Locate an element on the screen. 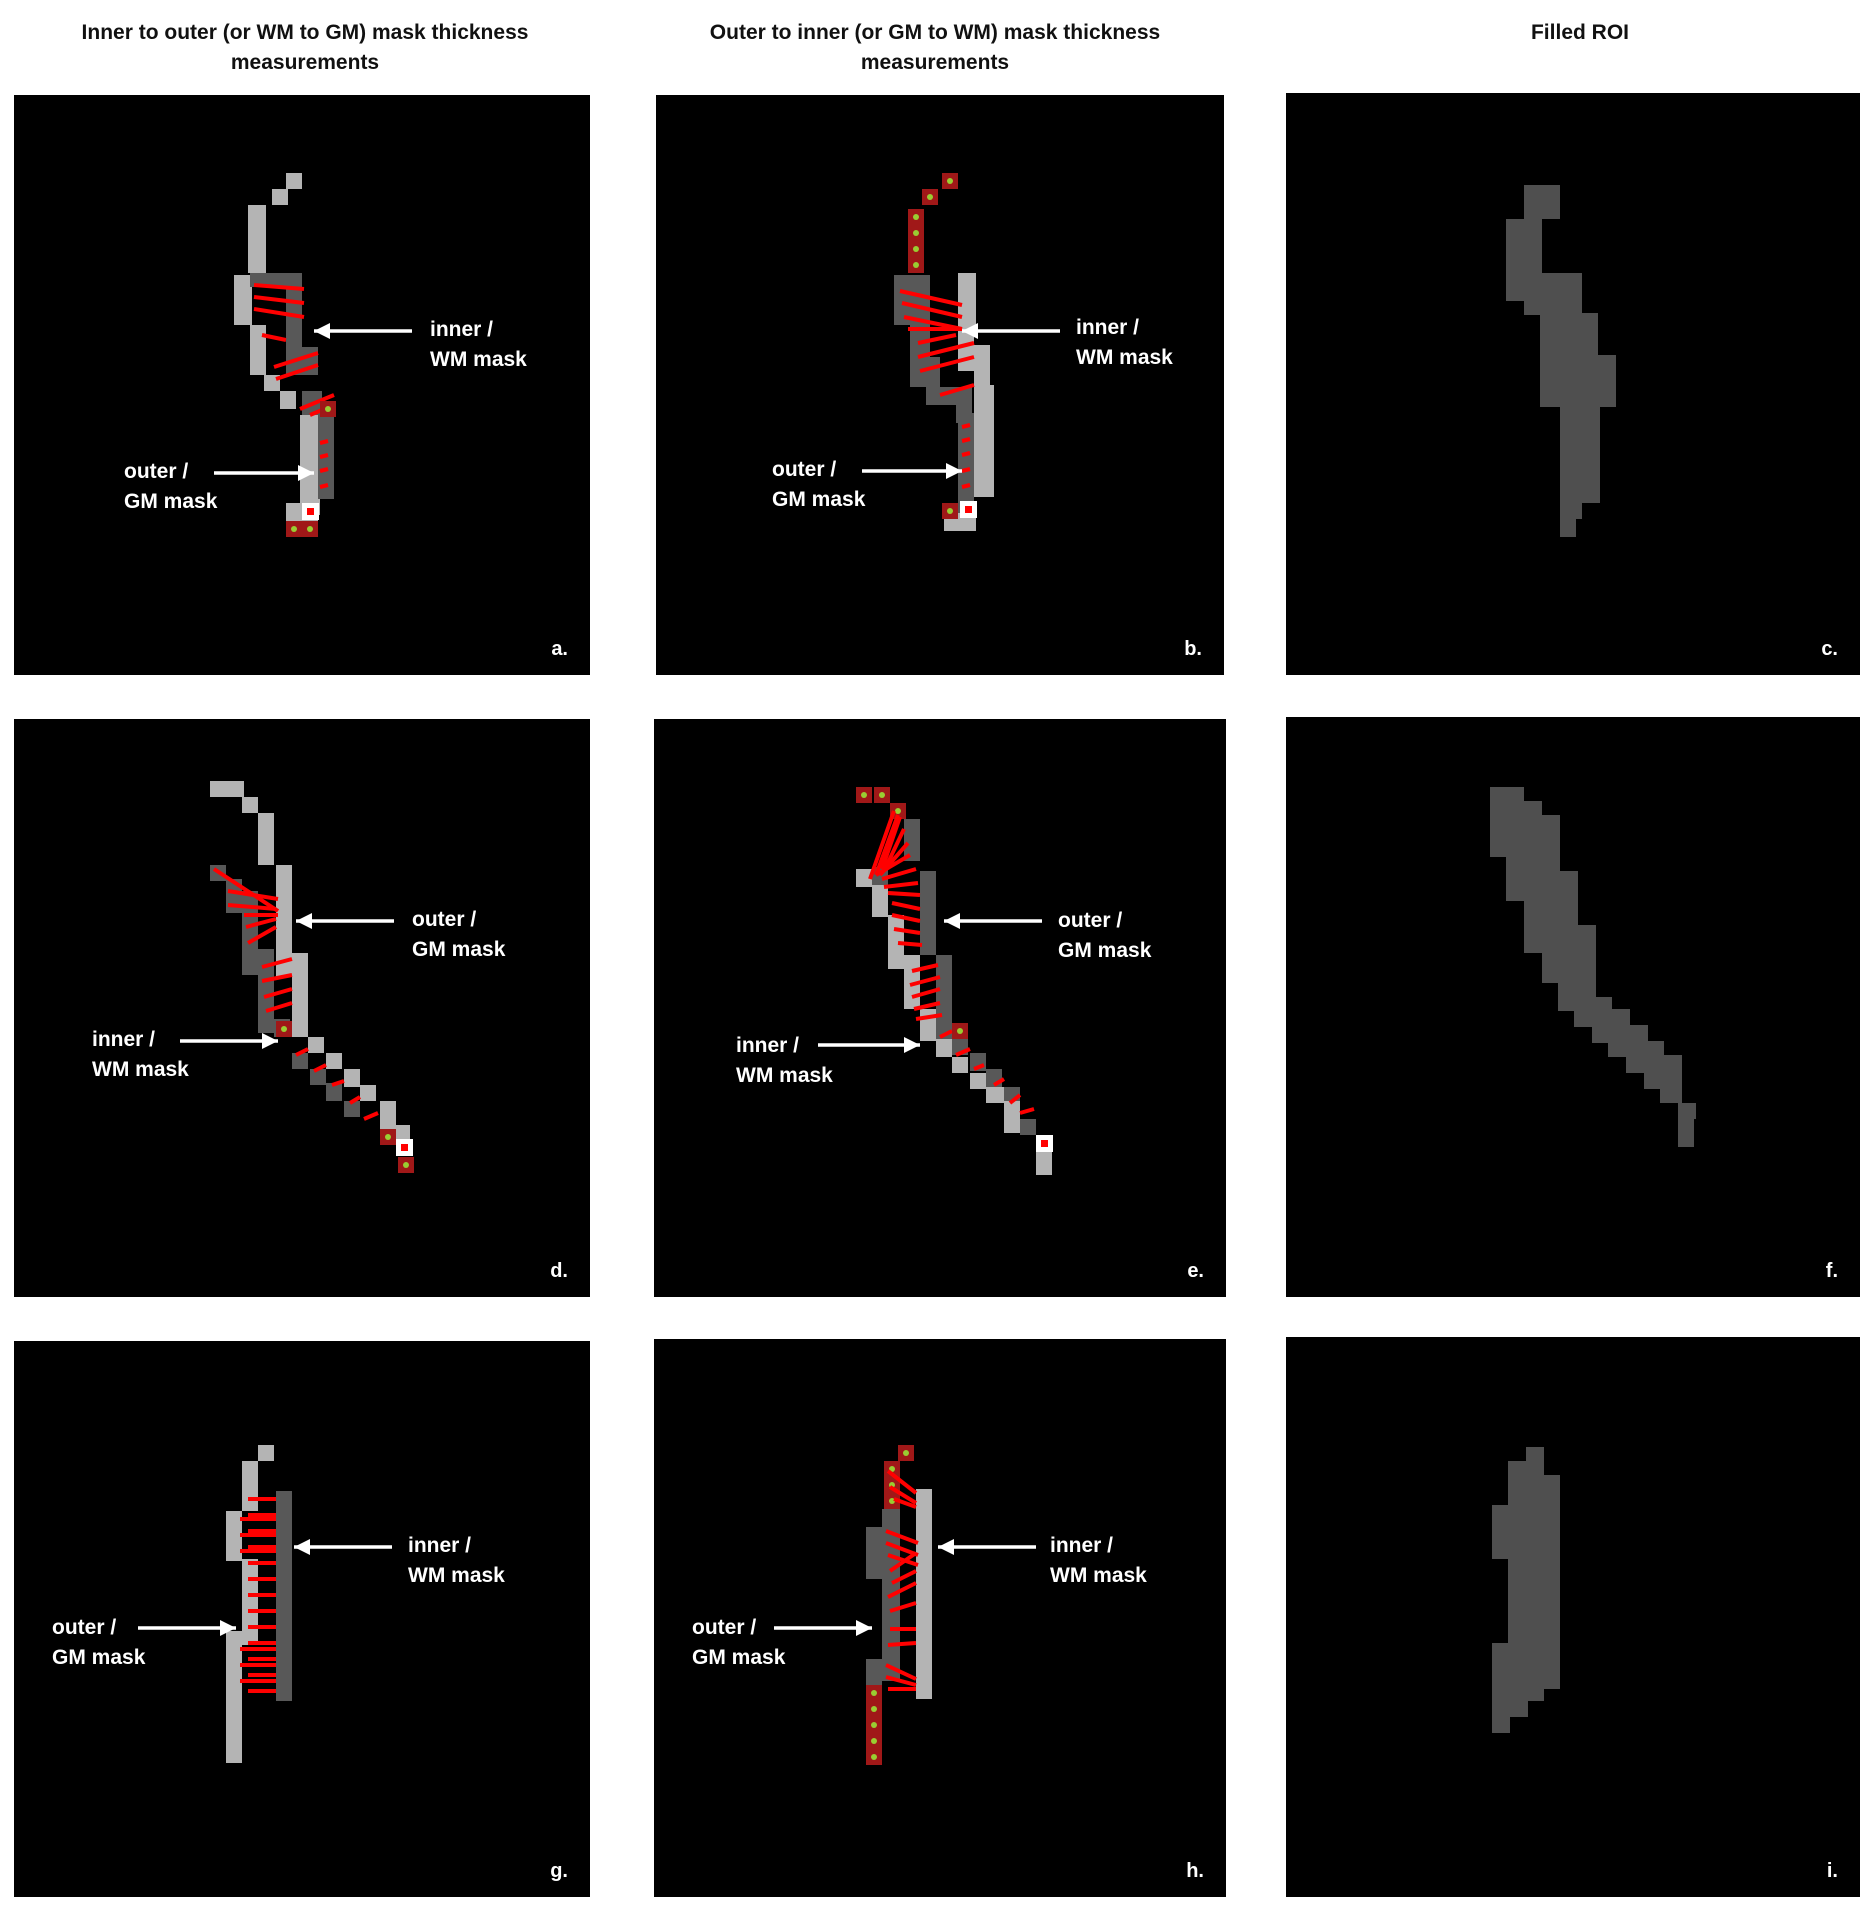  panel-letter: e. is located at coordinates (1195, 1271).